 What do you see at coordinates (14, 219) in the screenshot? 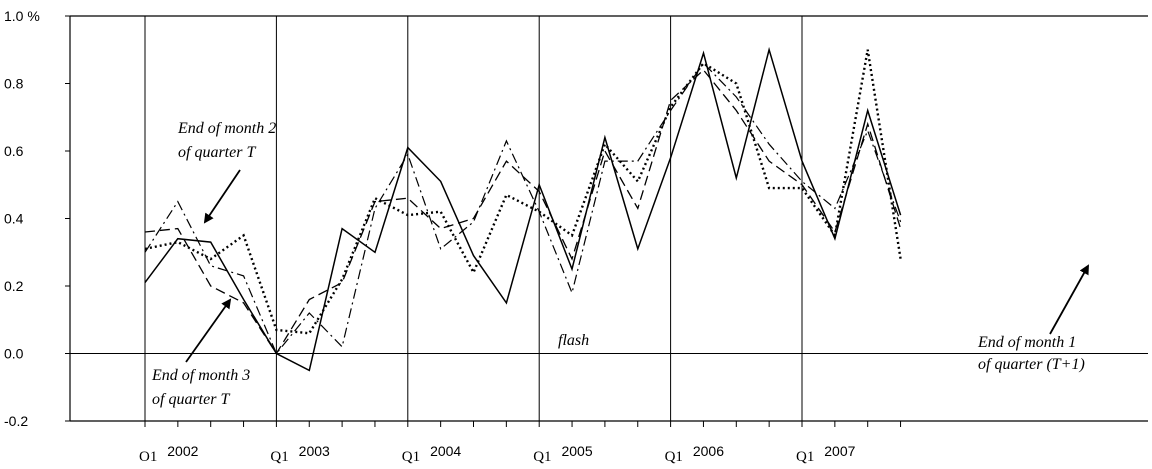
I see `y-tick-label-3: 0.4` at bounding box center [14, 219].